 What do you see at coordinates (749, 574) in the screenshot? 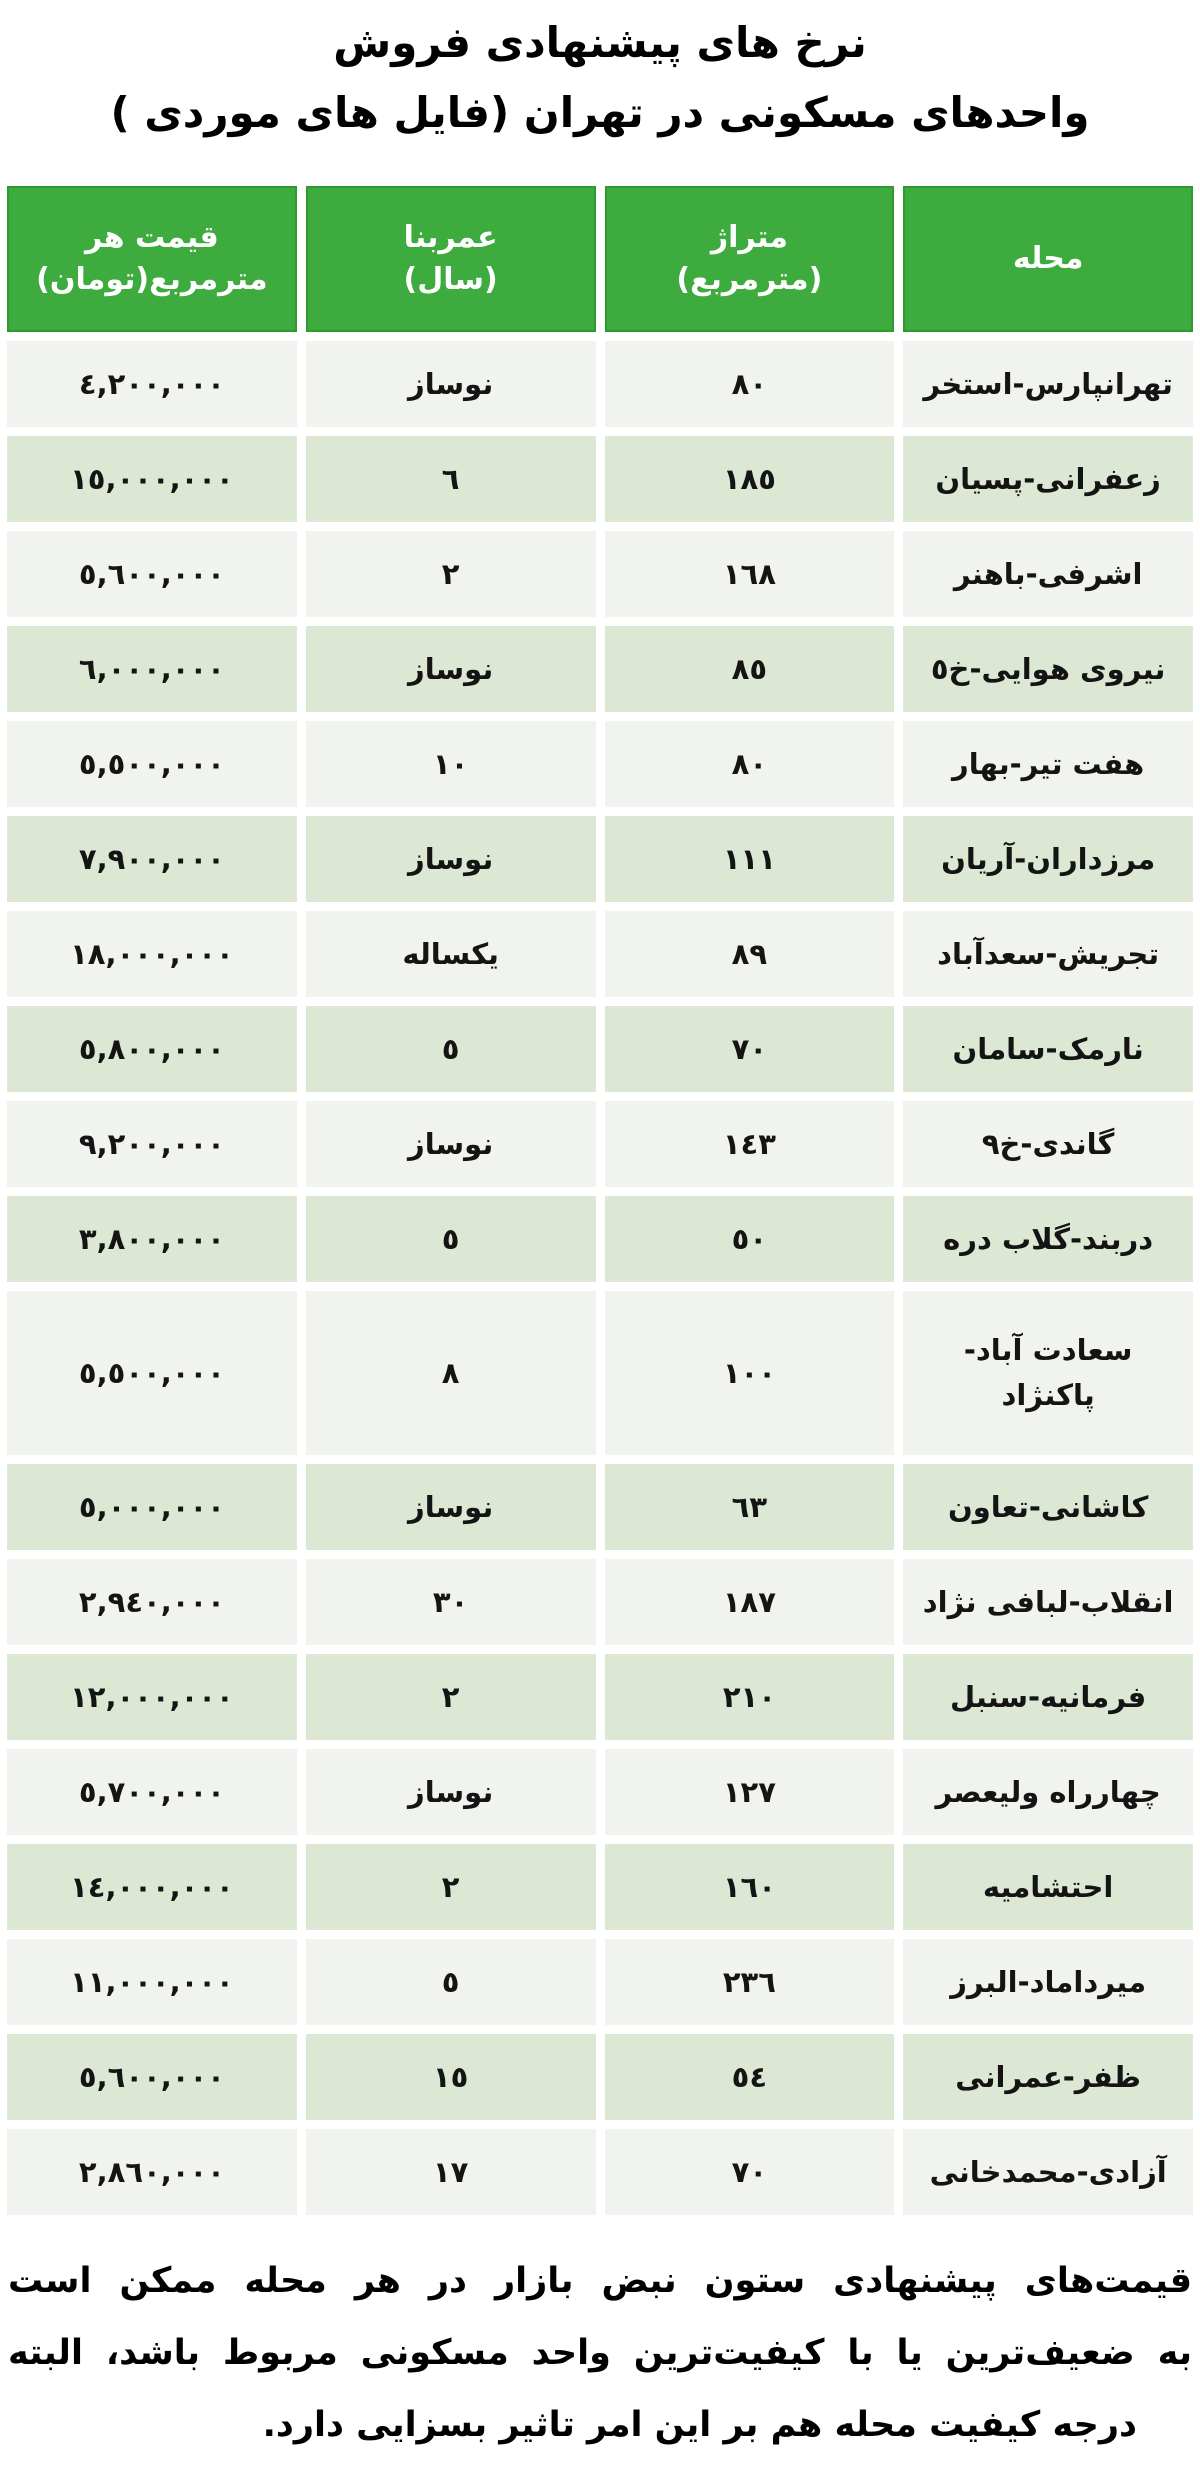
I see `cell-area: ١٦٨` at bounding box center [749, 574].